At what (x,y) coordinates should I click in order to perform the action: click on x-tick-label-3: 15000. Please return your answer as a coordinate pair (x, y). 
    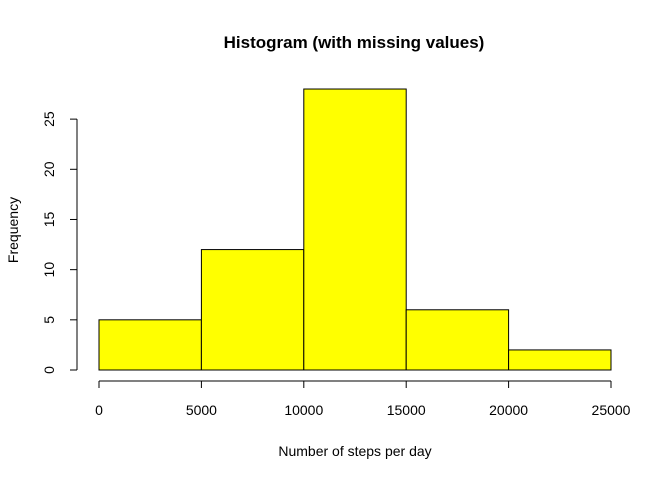
    Looking at the image, I should click on (406, 410).